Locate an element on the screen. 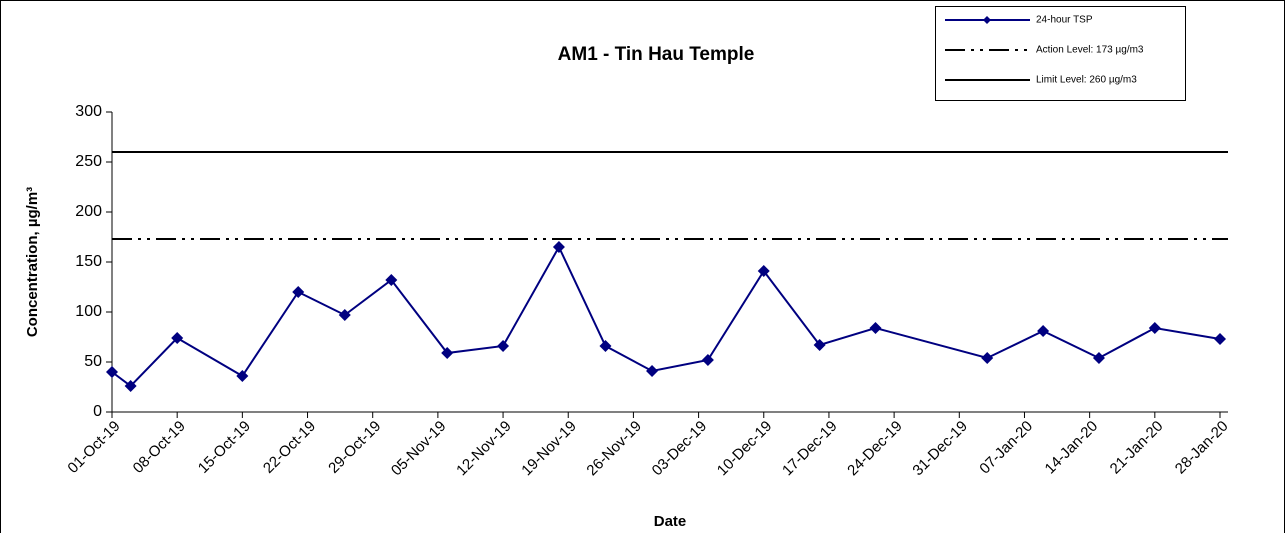 The image size is (1285, 538). x-tick-label: 22-Oct-19 is located at coordinates (289, 447).